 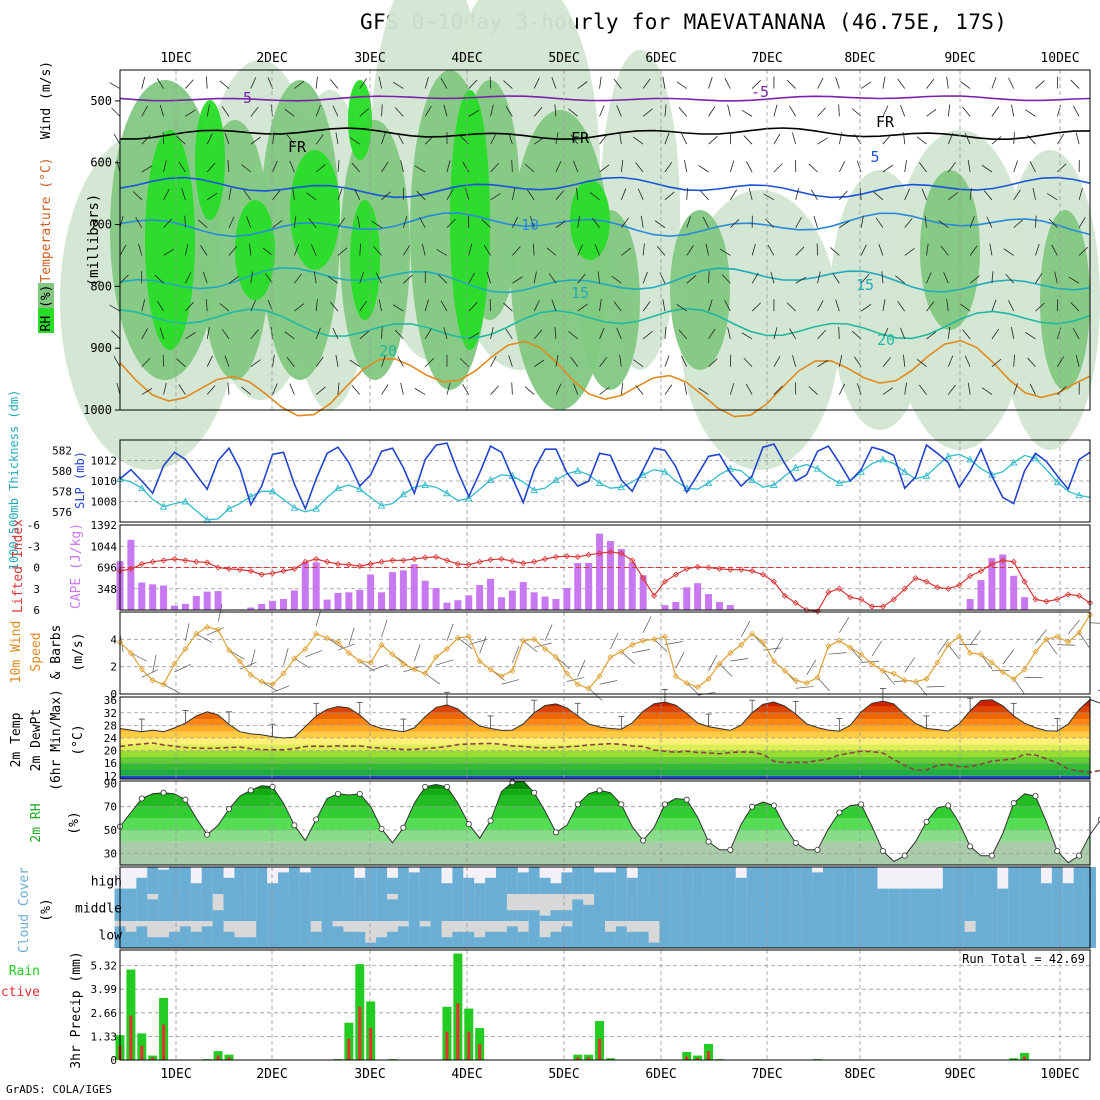 I want to click on wind-barbs-axis-label: & Barbs, so click(x=56, y=652).